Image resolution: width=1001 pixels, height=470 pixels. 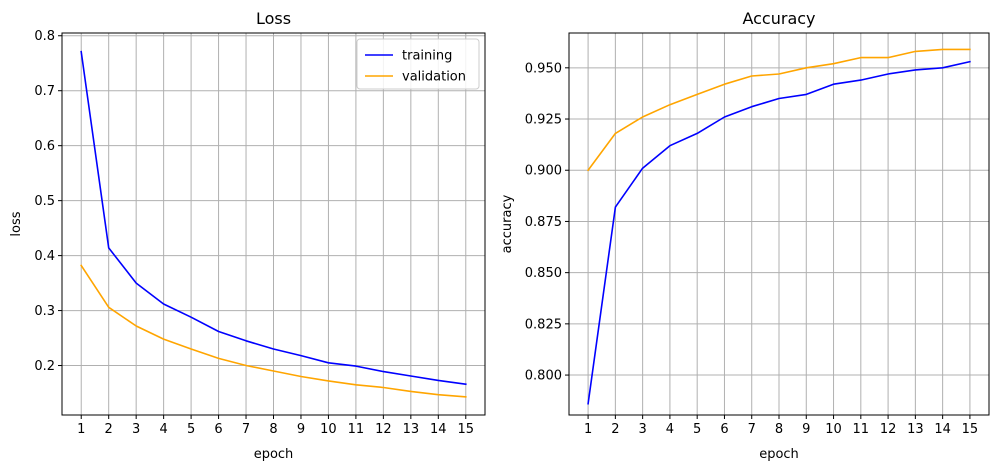 What do you see at coordinates (778, 18) in the screenshot?
I see `chart-title: Accuracy` at bounding box center [778, 18].